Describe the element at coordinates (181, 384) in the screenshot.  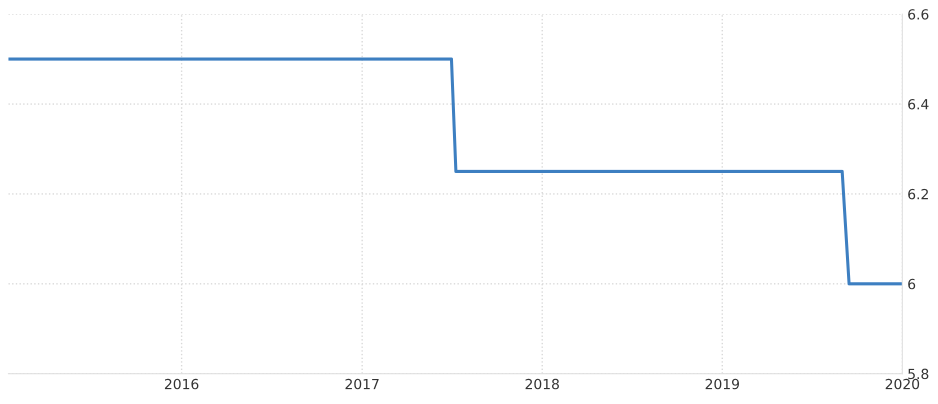
I see `x-tick-label: 2016` at that location.